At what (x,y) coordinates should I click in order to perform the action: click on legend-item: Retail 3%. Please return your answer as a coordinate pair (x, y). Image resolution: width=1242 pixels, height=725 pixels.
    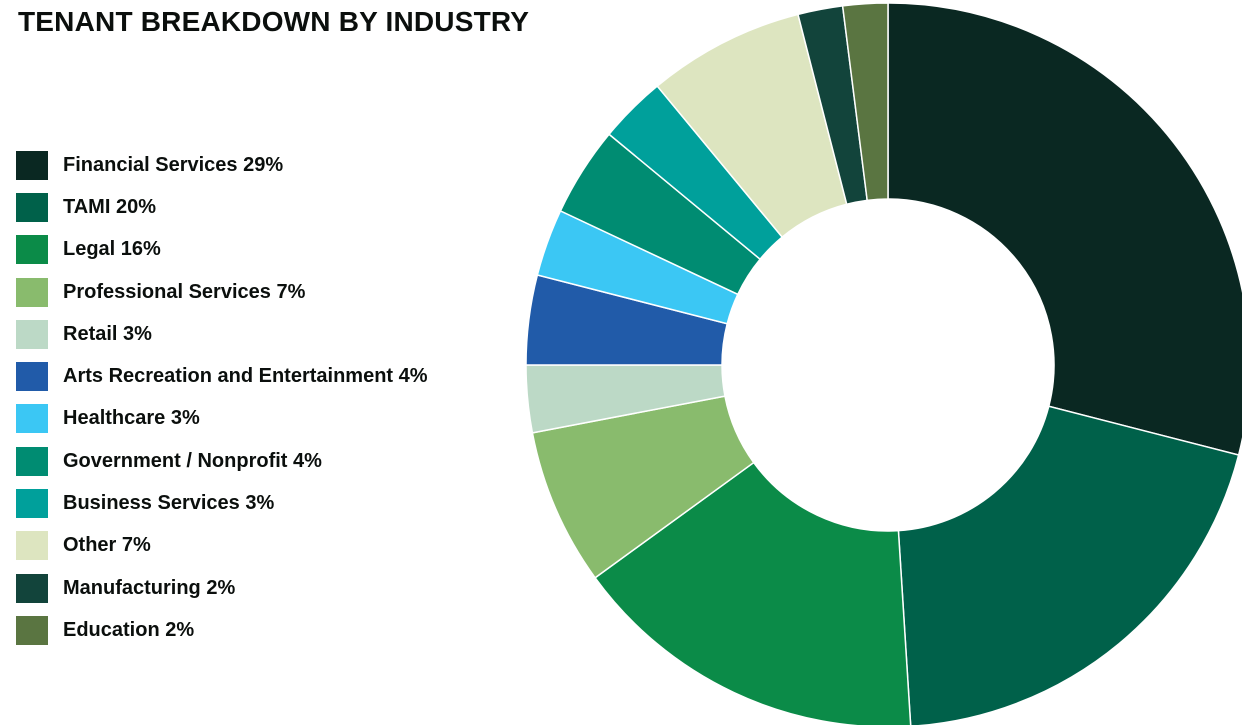
    Looking at the image, I should click on (222, 334).